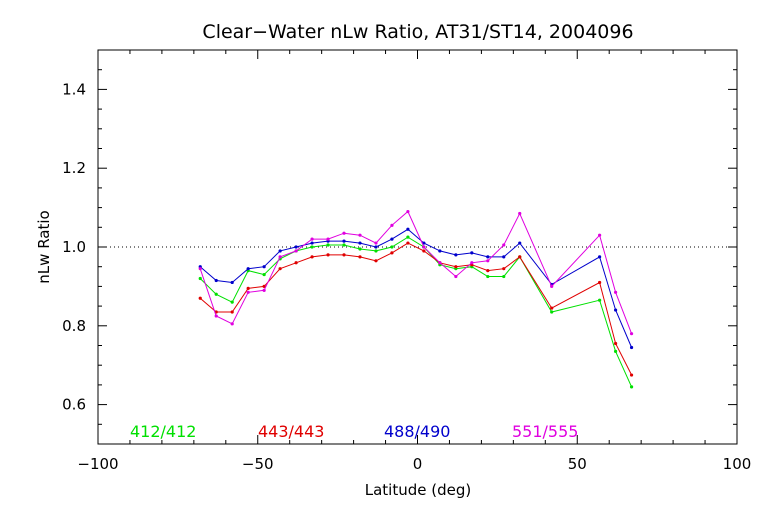 The image size is (768, 512). I want to click on x-tick-label: −100, so click(97, 464).